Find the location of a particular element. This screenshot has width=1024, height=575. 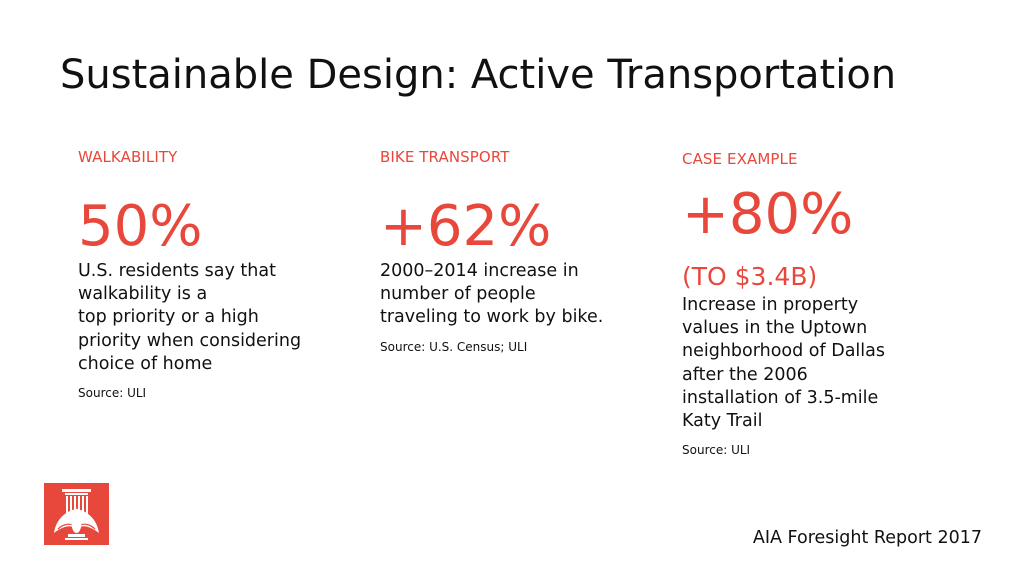

category-label: CASE EXAMPLE is located at coordinates (740, 159).